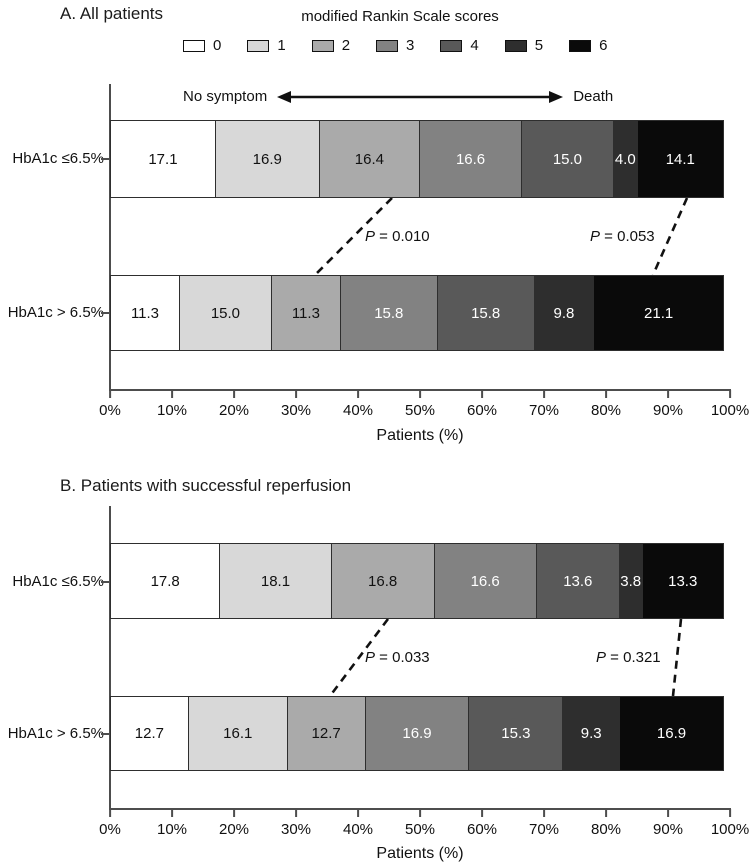  Describe the element at coordinates (680, 159) in the screenshot. I see `bar-segment-score-6: 14.1` at that location.